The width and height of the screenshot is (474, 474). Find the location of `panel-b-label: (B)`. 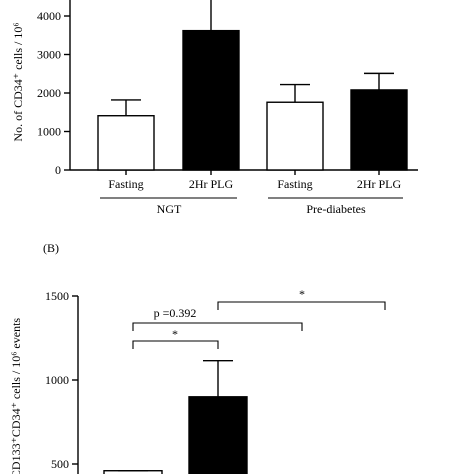

panel-b-label: (B) is located at coordinates (51, 248).